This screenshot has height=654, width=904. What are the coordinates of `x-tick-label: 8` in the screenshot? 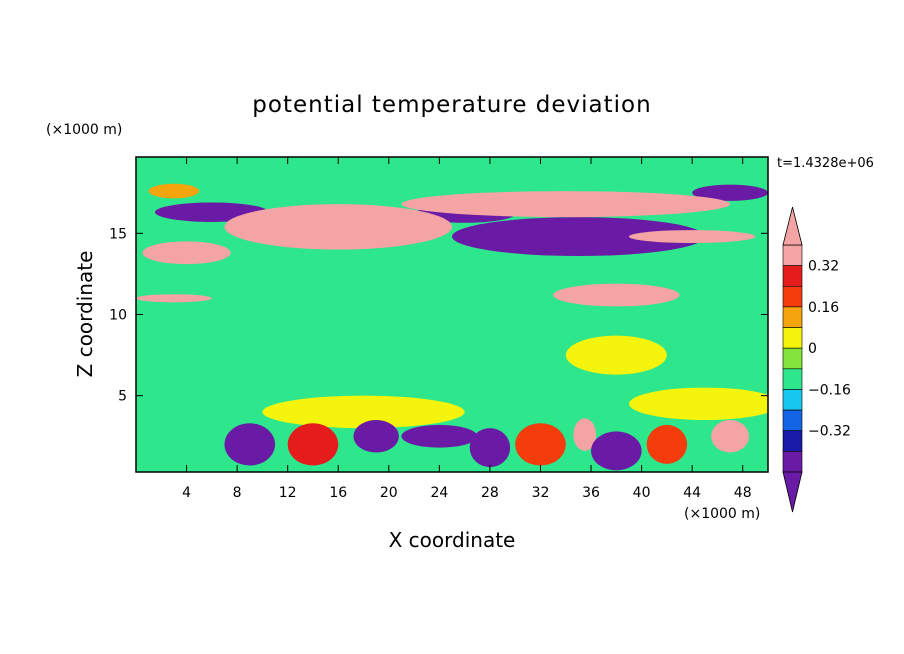 It's located at (237, 493).